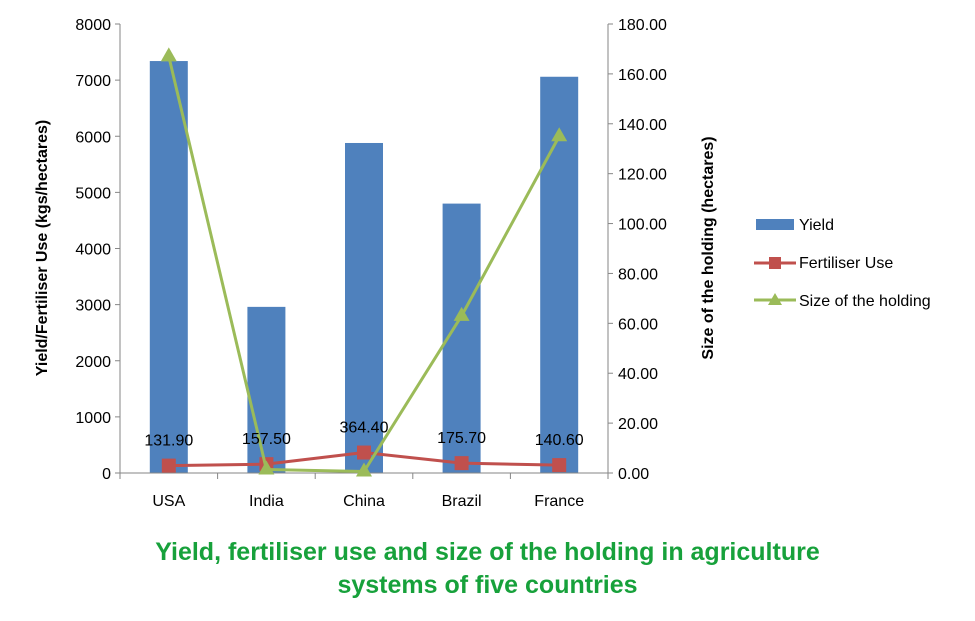 This screenshot has height=621, width=975. I want to click on y2-tick-label: 180.00, so click(642, 25).